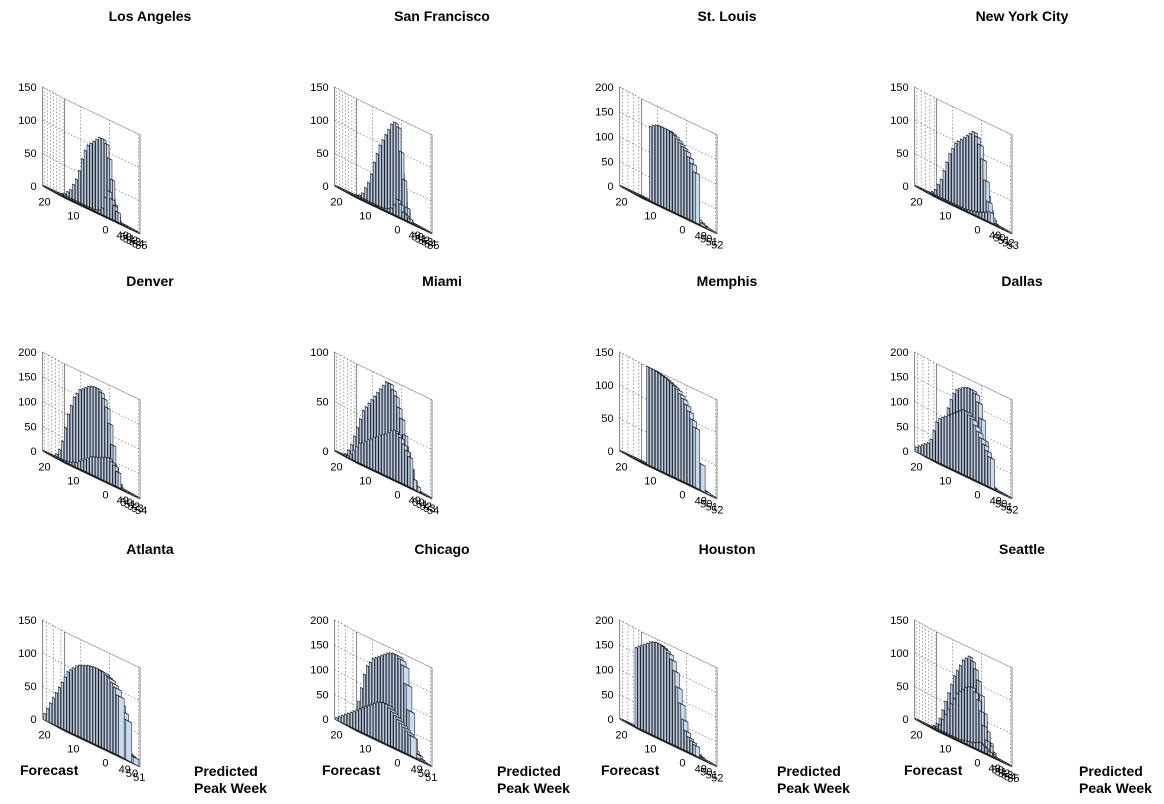 The image size is (1164, 804). I want to click on chart-panel: Los Angeles 0 50 100 150 0 10 20 49 50 51 52 53 54 55, so click(150, 130).